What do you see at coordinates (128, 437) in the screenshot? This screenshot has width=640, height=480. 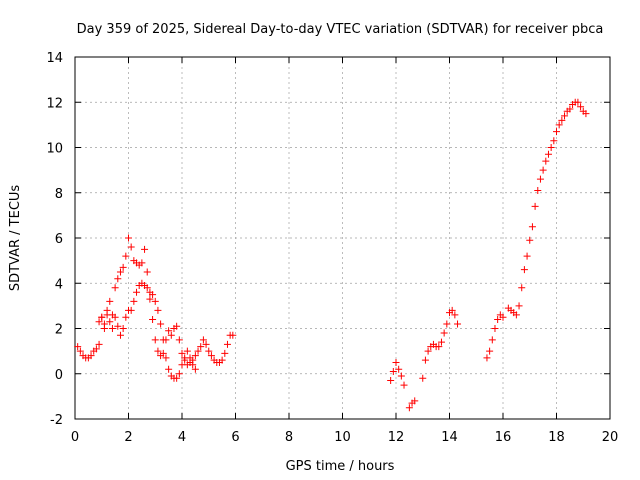 I see `x-tick-label: 2` at bounding box center [128, 437].